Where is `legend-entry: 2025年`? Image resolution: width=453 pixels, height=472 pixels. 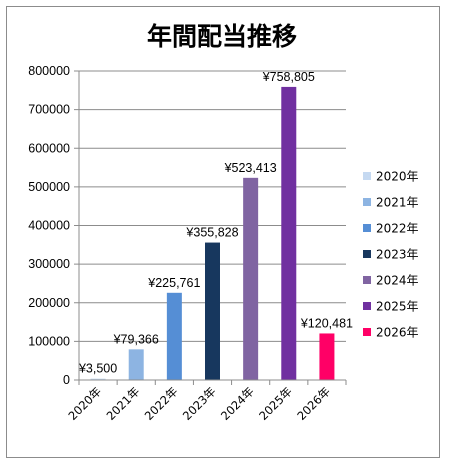 legend-entry: 2025年 is located at coordinates (397, 307).